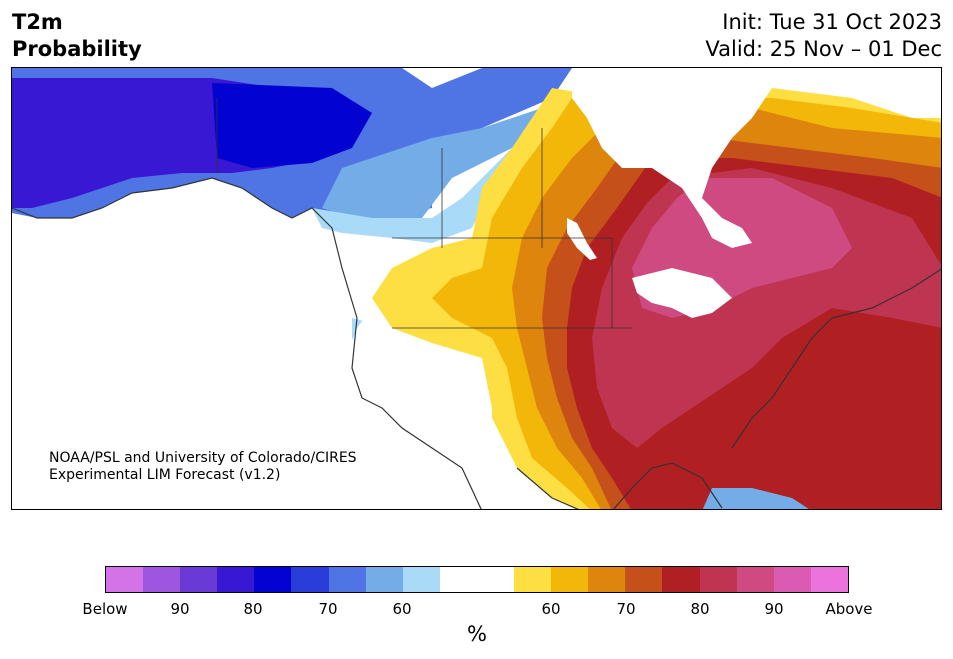 The width and height of the screenshot is (953, 659). I want to click on region-yukon-blue, so click(292, 125).